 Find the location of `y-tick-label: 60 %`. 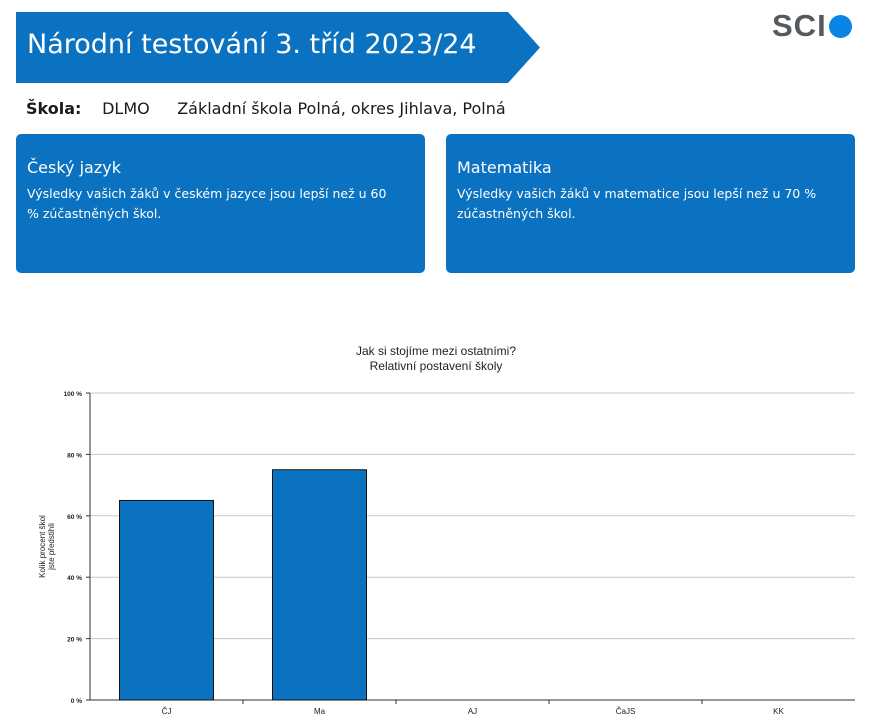

y-tick-label: 60 % is located at coordinates (74, 517).